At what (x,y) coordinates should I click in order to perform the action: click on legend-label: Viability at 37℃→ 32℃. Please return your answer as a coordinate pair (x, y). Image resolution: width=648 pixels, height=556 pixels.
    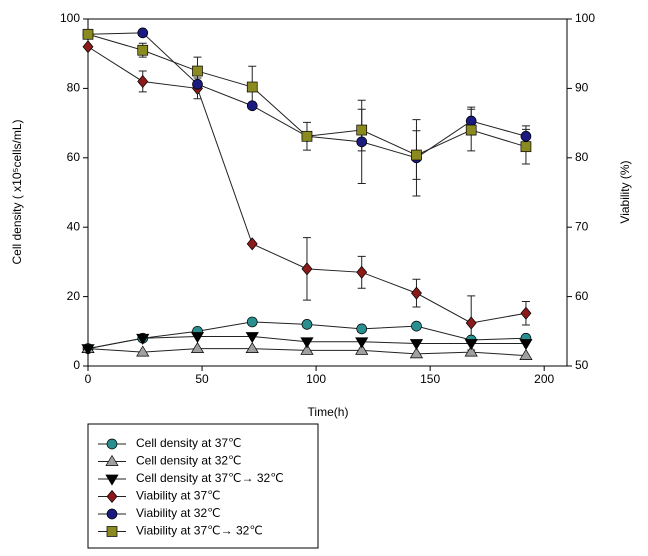
    Looking at the image, I should click on (199, 531).